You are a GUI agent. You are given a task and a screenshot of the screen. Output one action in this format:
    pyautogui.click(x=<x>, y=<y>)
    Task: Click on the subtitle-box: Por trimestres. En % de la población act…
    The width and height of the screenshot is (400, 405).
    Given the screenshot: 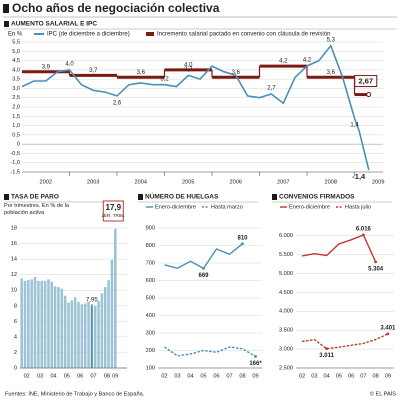 What is the action you would take?
    pyautogui.click(x=36, y=209)
    